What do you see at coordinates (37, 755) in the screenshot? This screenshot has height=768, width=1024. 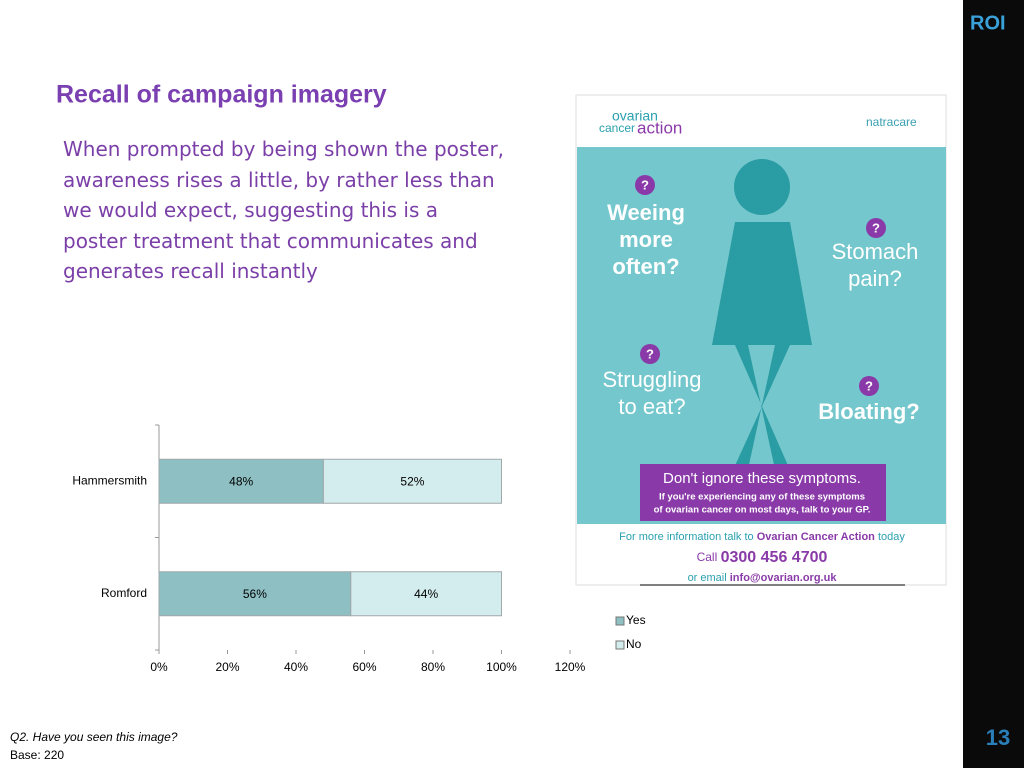 I see `base: Base: 220` at bounding box center [37, 755].